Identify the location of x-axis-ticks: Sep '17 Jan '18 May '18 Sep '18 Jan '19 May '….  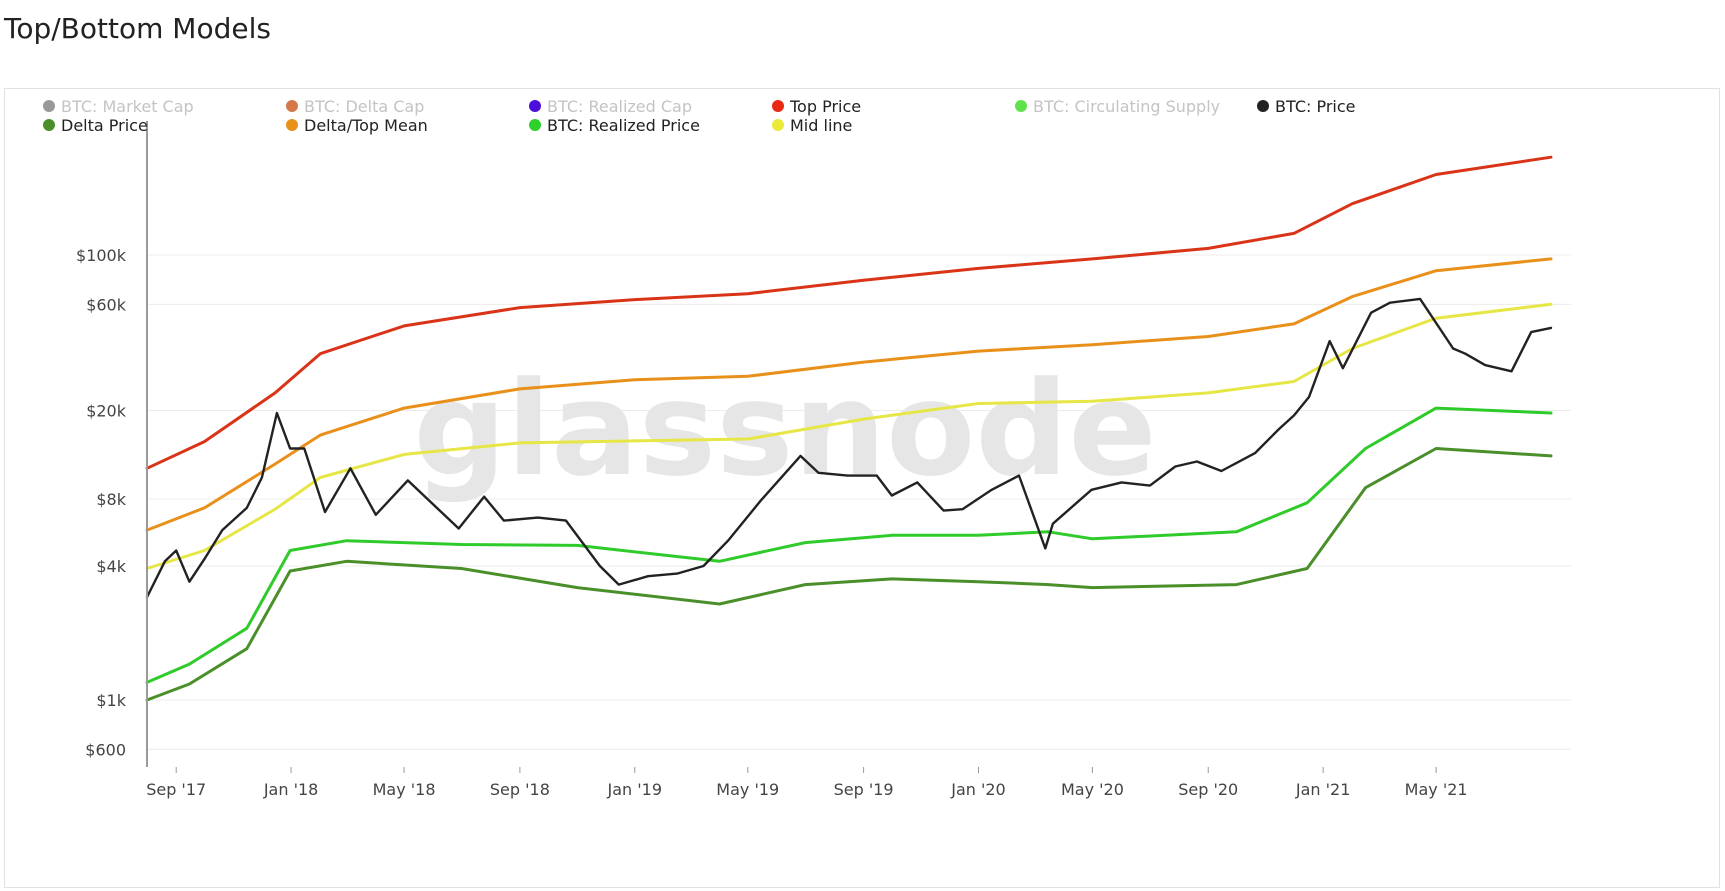
(807, 783).